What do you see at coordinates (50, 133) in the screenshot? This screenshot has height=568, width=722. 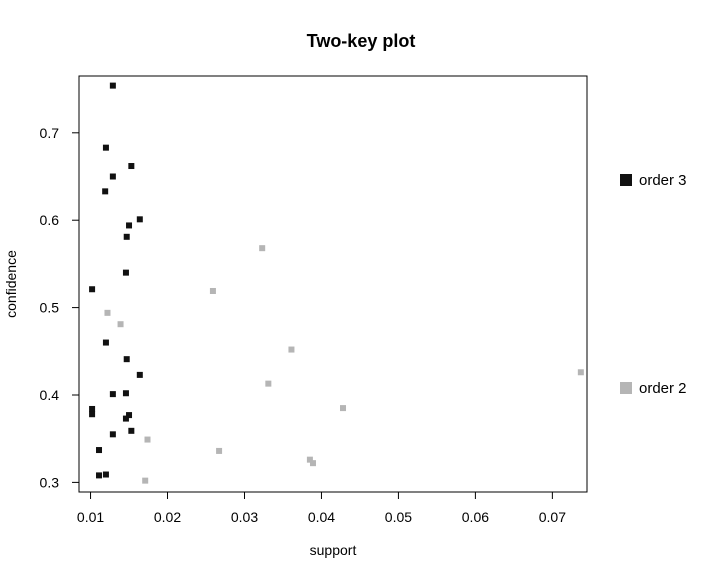 I see `y-tick-label: 0.7` at bounding box center [50, 133].